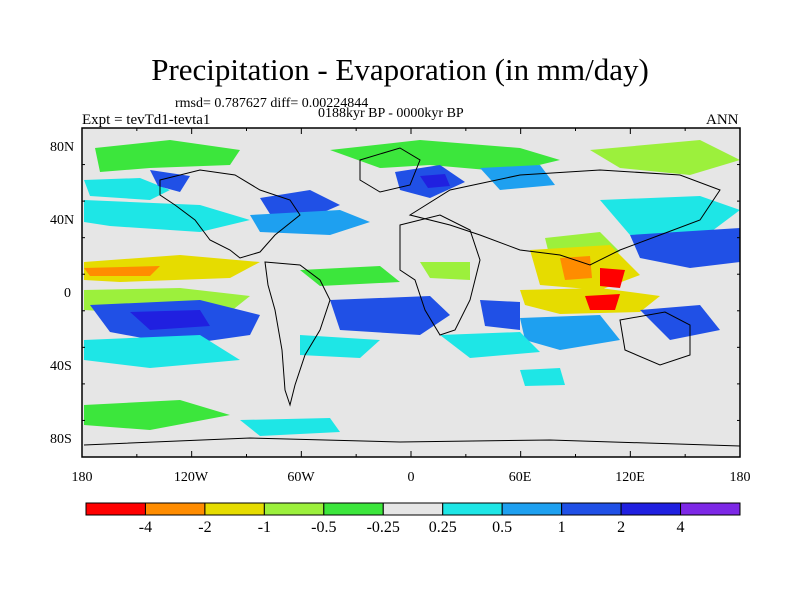 This screenshot has width=800, height=600. Describe the element at coordinates (264, 527) in the screenshot. I see `colorbar-label: -1` at that location.